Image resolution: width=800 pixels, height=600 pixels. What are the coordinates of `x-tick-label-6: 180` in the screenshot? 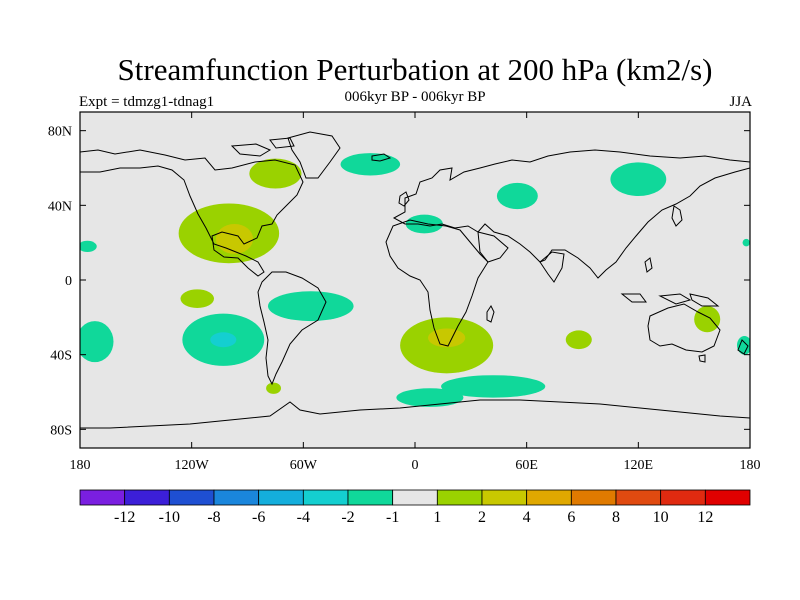 It's located at (750, 465).